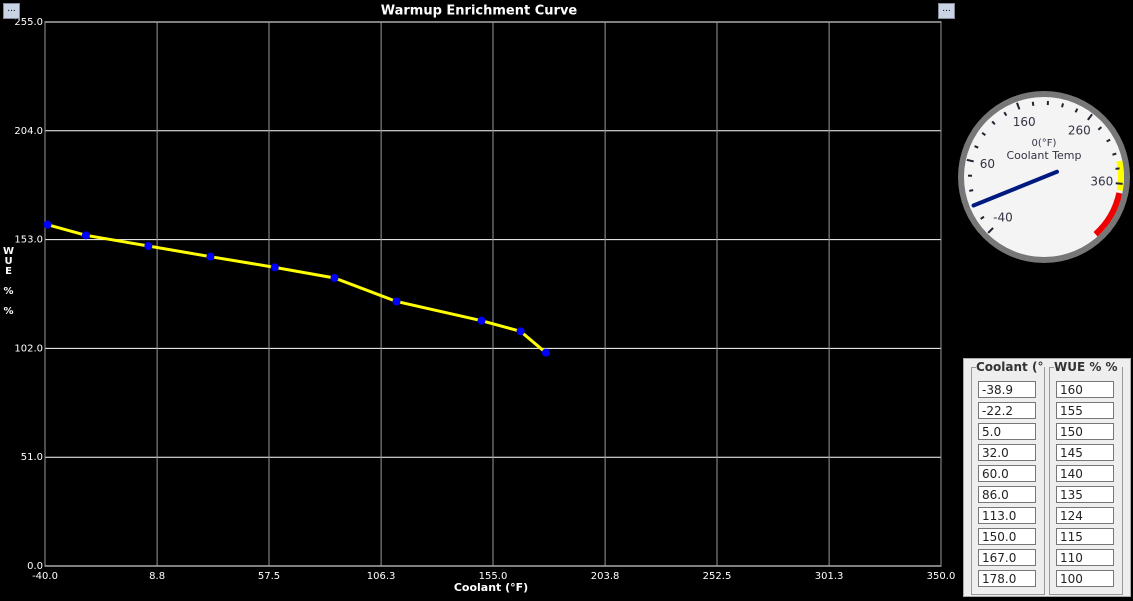 The image size is (1133, 601). I want to click on column-header: Coolant (°F, so click(1010, 367).